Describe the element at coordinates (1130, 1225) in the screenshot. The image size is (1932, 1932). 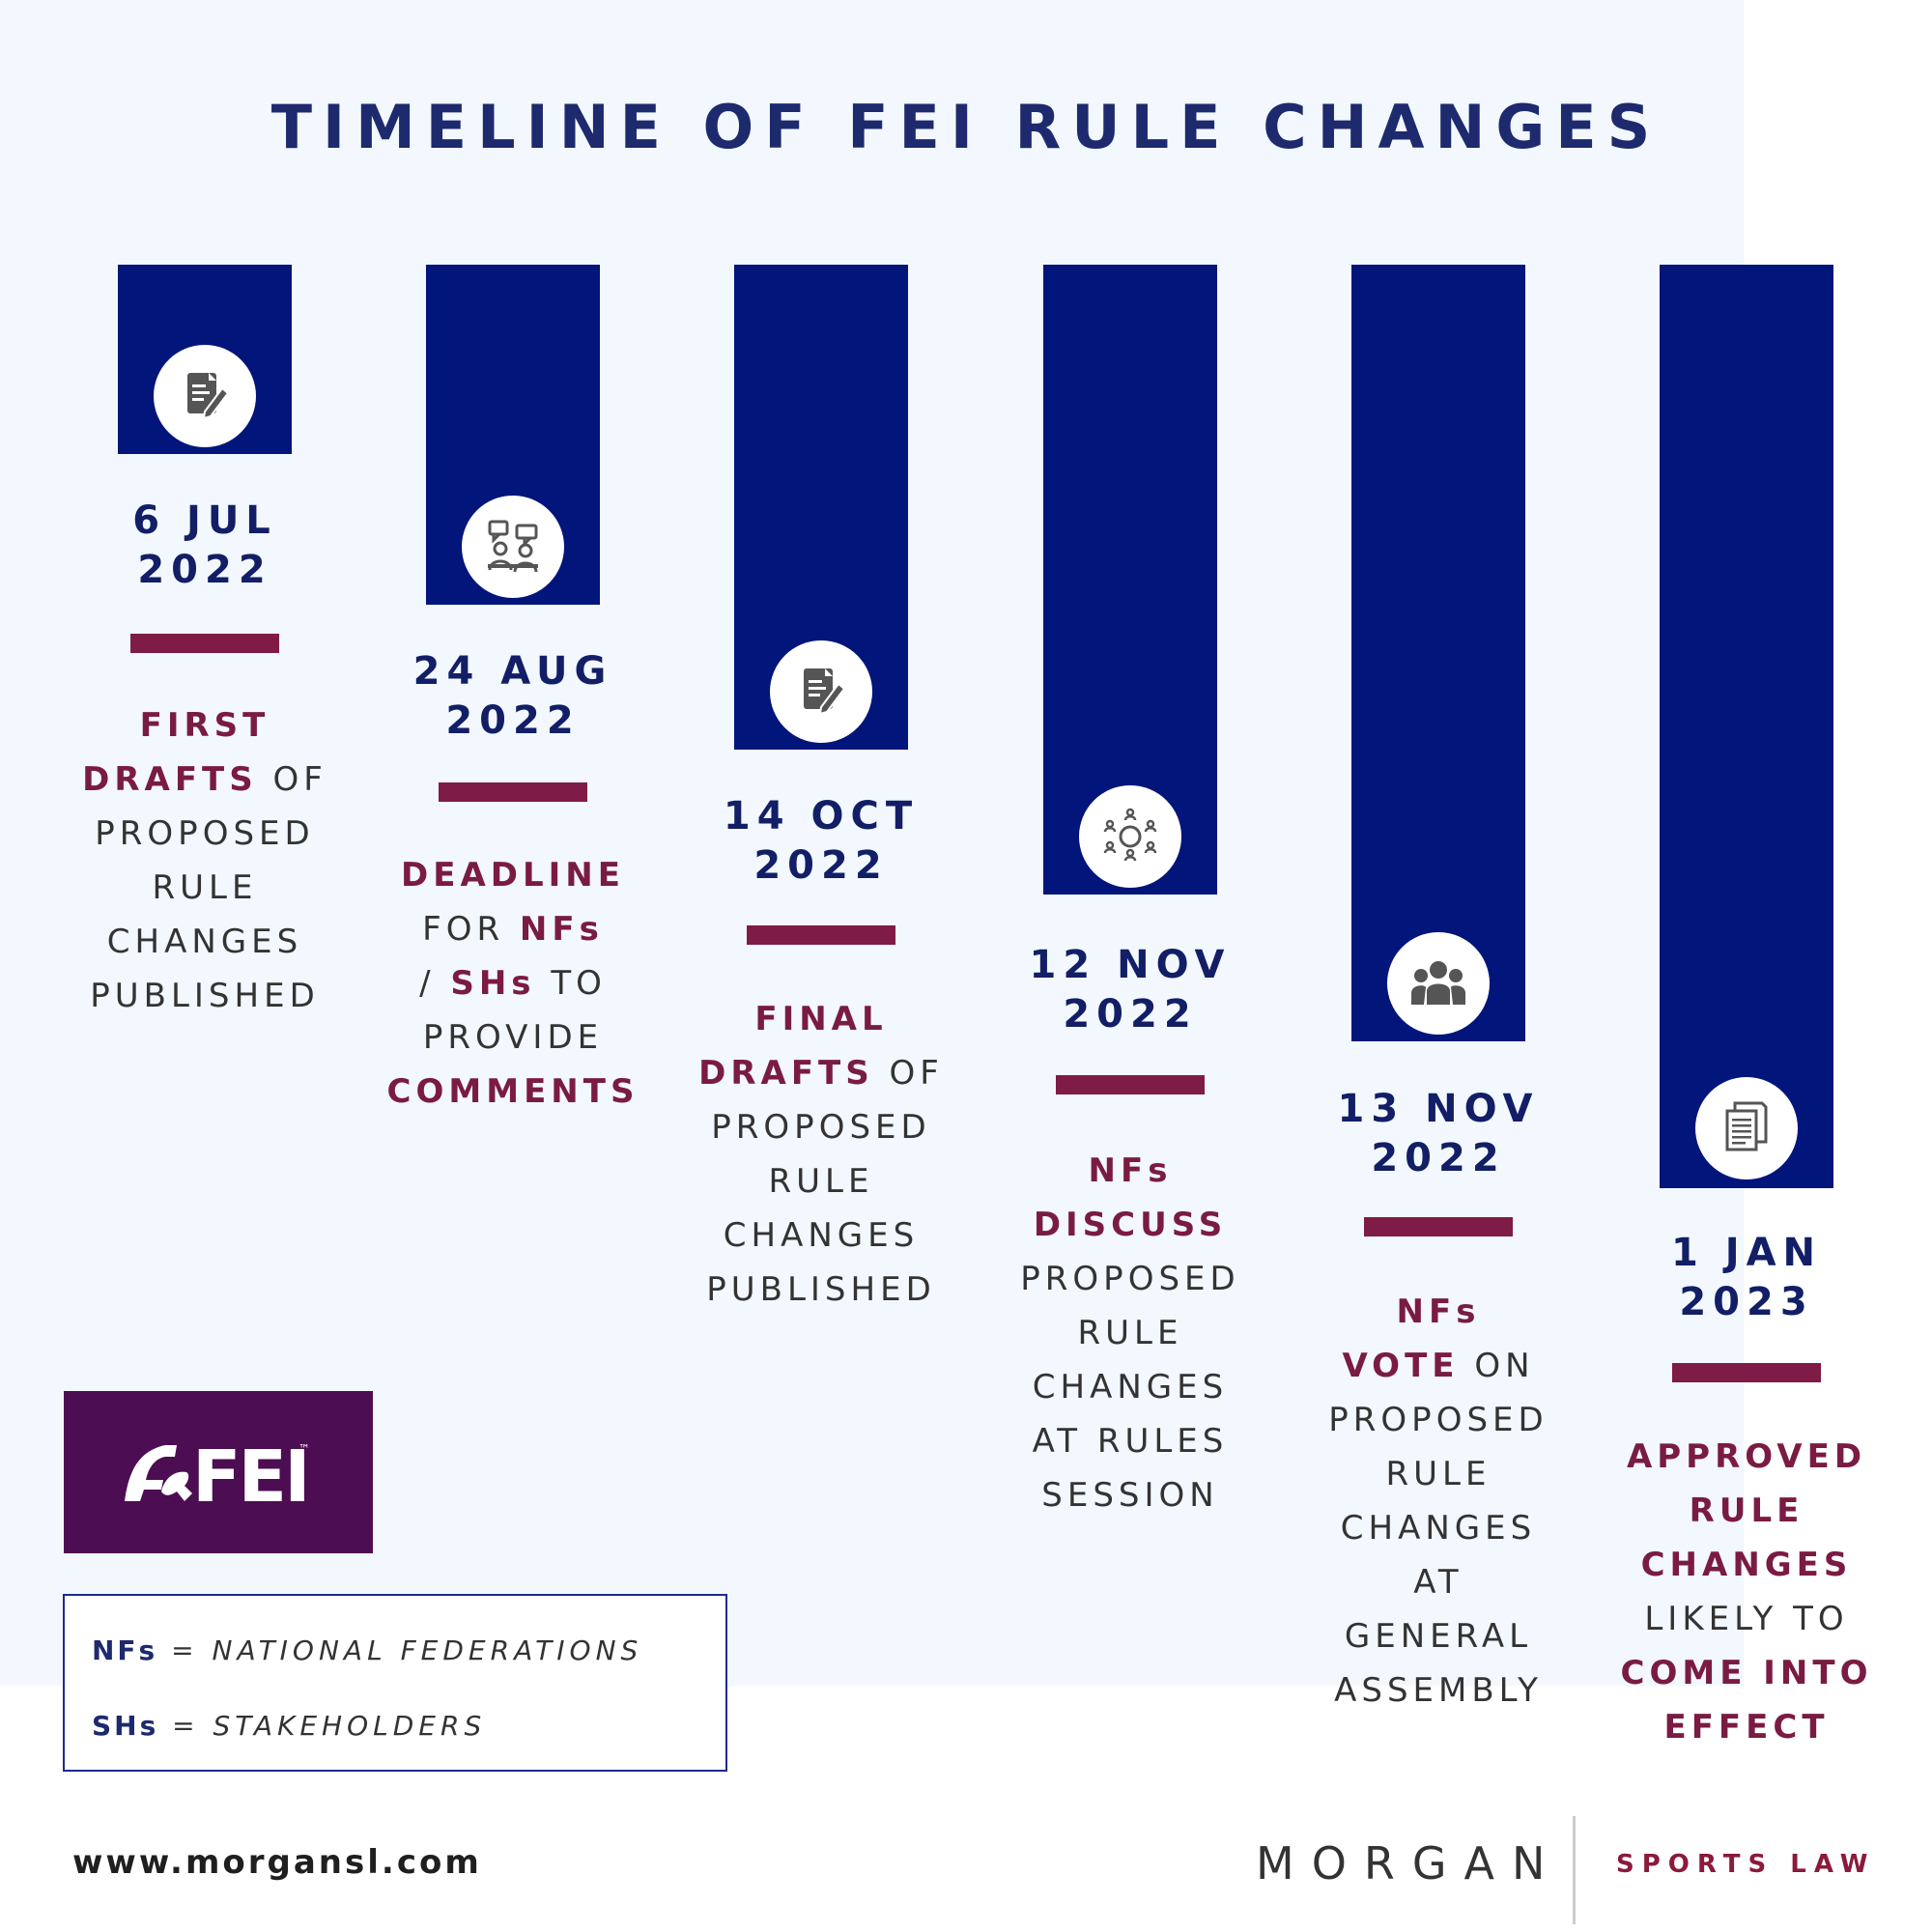
I see `description-highlight: DISCUSS` at that location.